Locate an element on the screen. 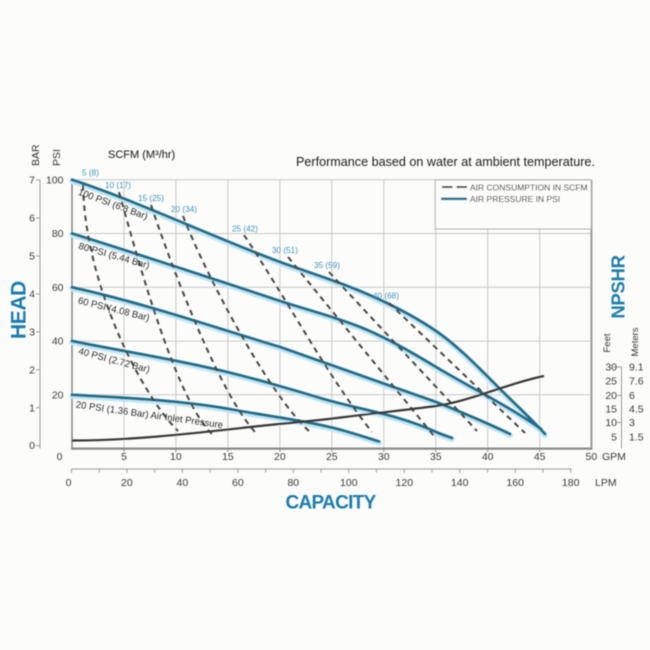  svg-text: 7.6 is located at coordinates (636, 382).